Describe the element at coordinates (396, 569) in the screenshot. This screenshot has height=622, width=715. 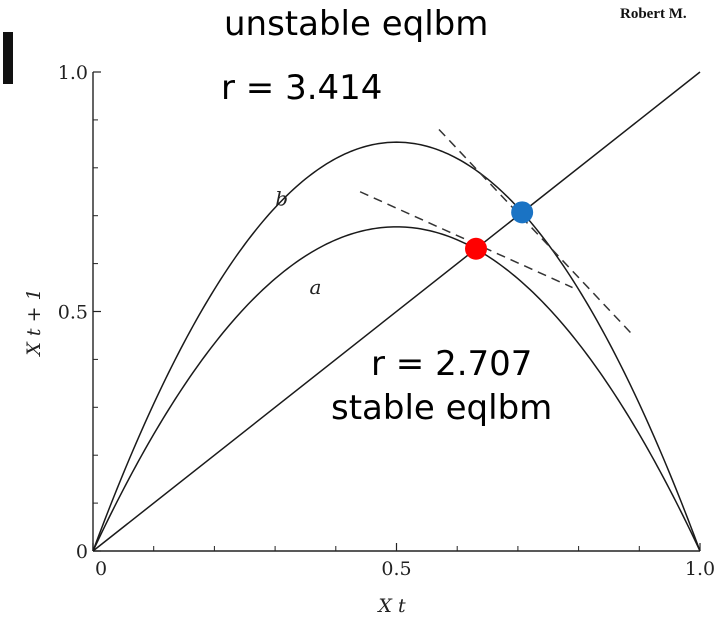
I see `x-tick-label-1: 0.5` at that location.